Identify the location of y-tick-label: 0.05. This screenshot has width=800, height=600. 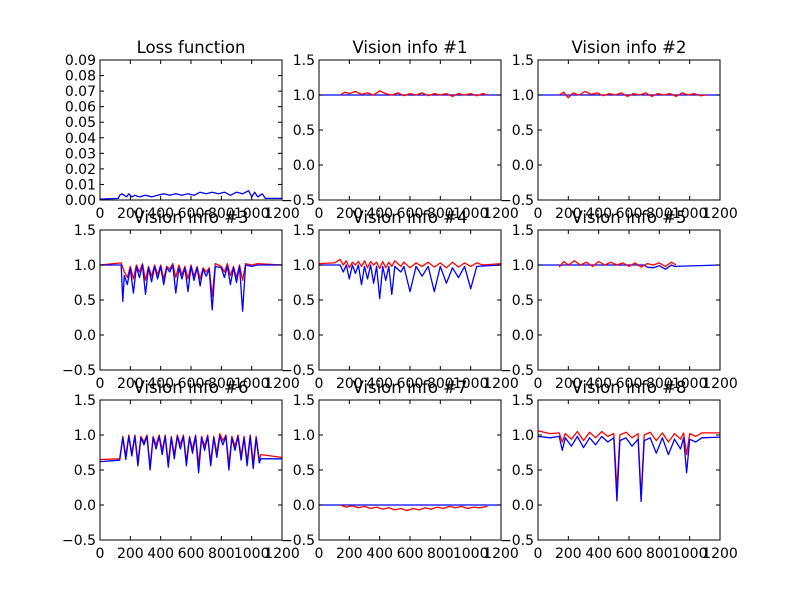
(80, 123).